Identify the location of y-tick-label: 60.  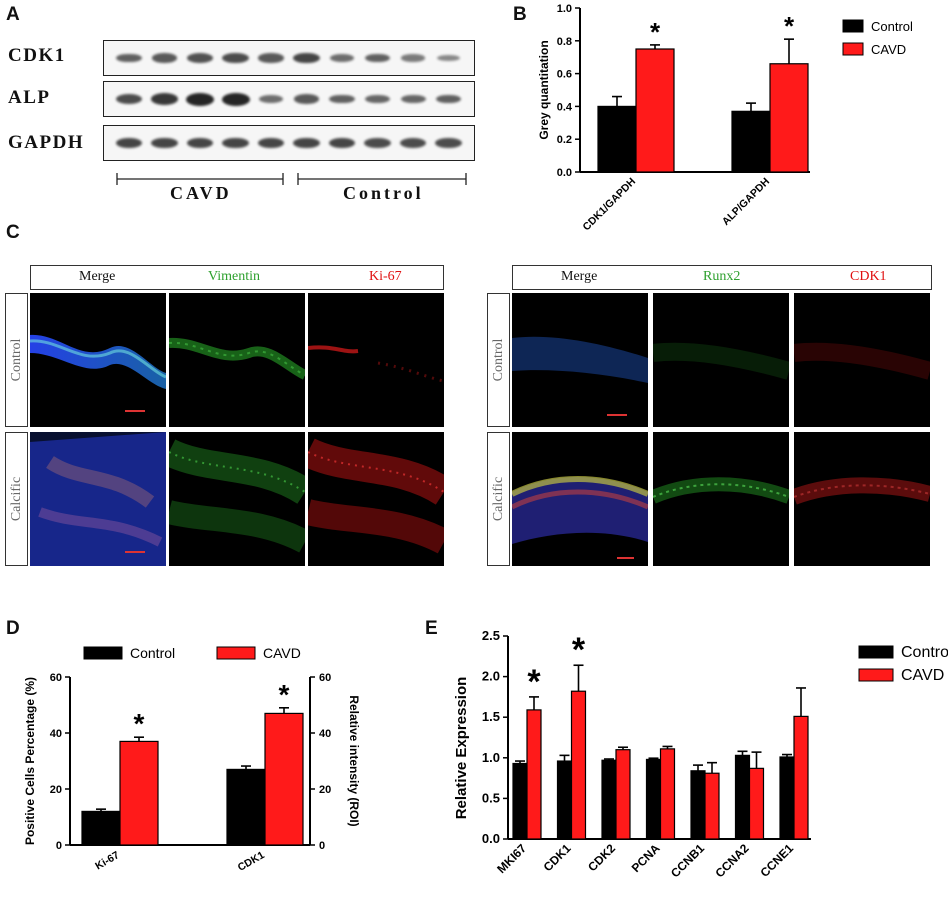
(56, 678).